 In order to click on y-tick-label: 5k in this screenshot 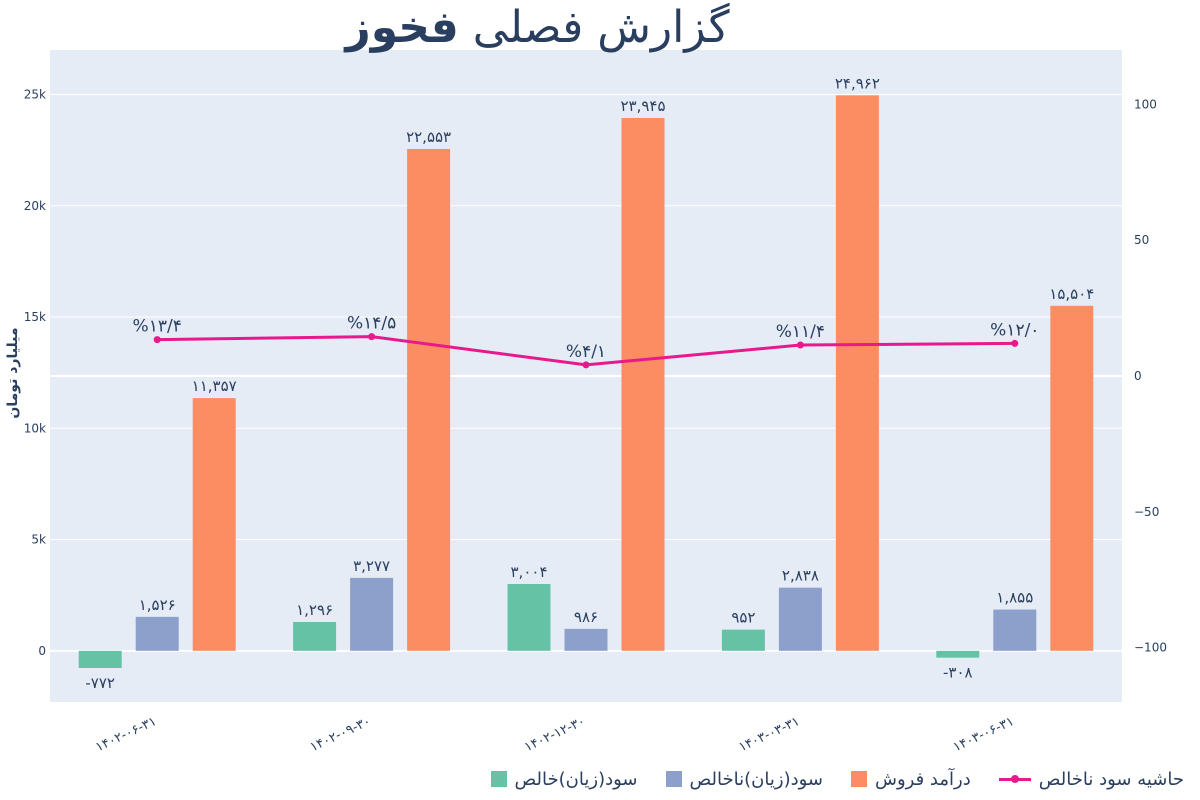, I will do `click(38, 540)`.